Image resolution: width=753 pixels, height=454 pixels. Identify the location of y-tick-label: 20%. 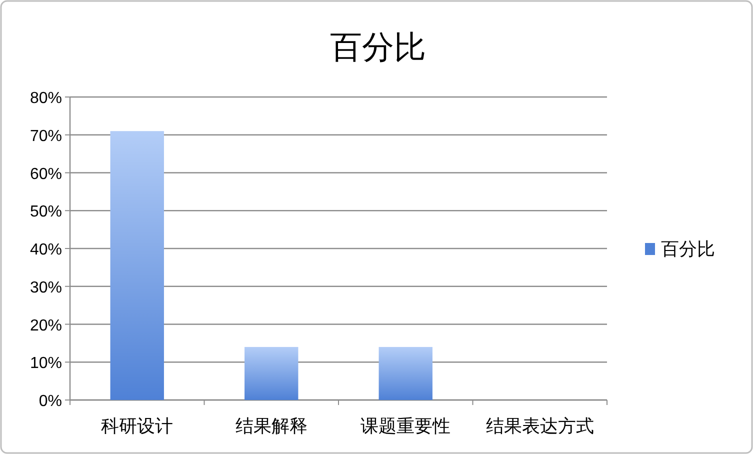
(46, 325).